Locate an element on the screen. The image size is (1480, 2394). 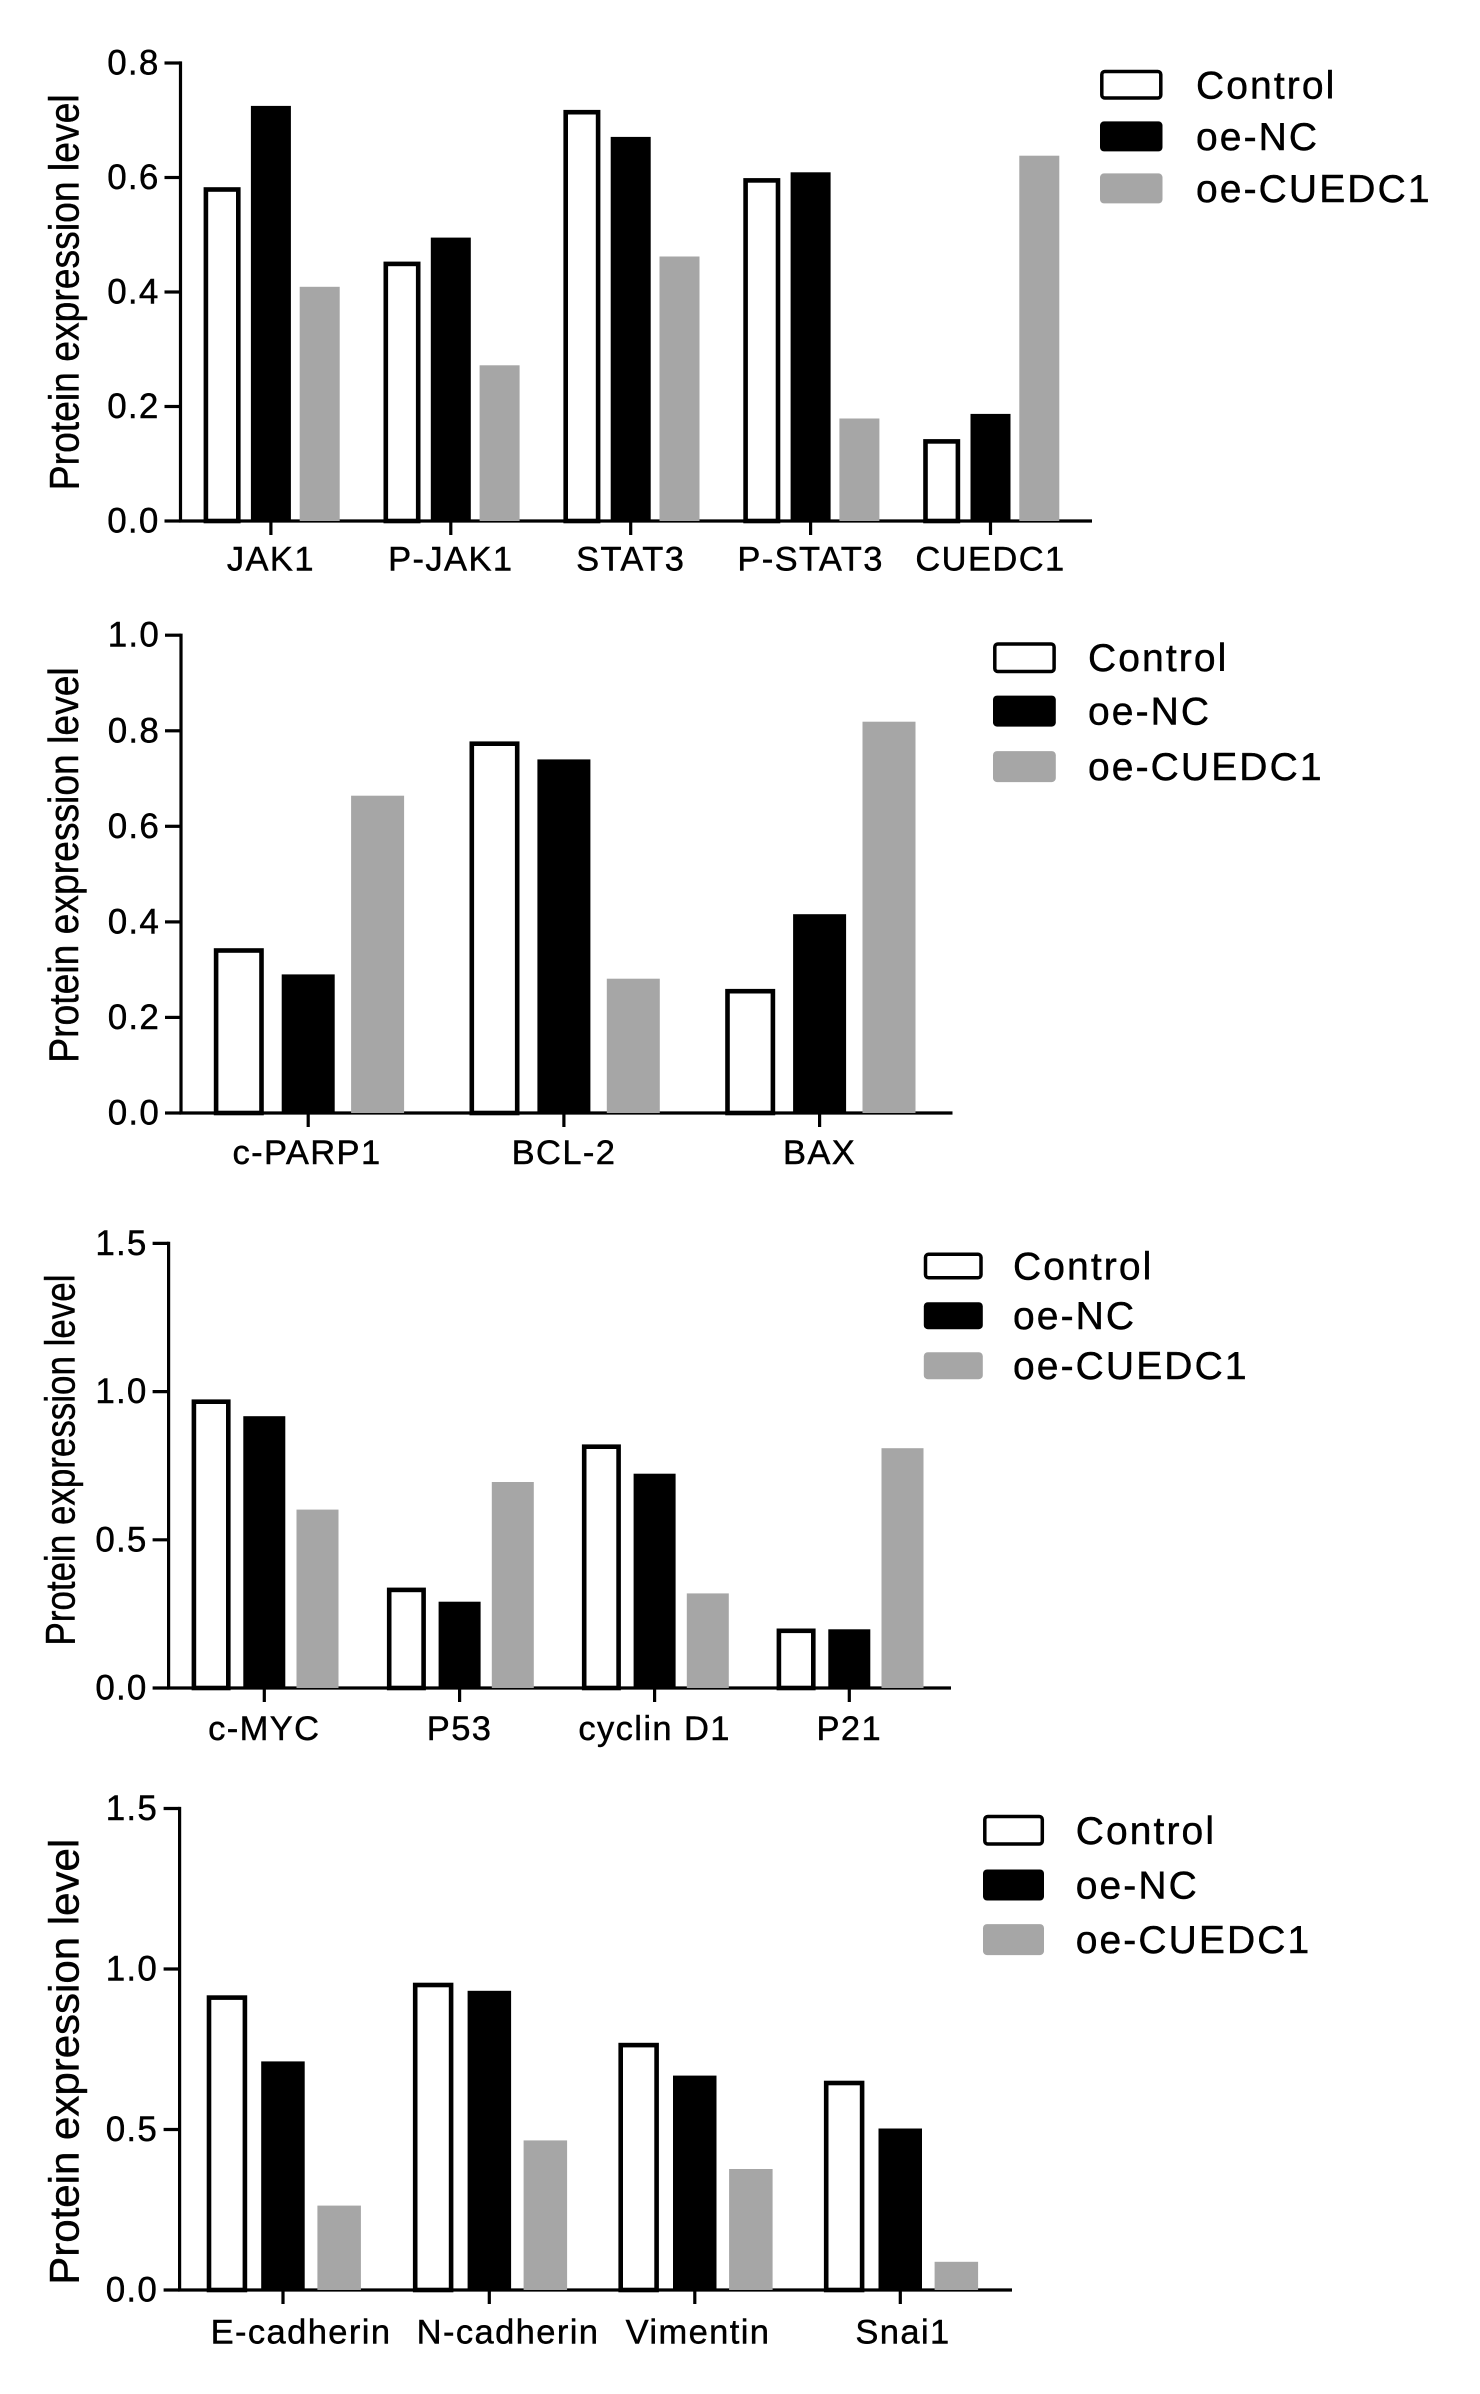
svg-text: N-cadherin is located at coordinates (508, 2333).